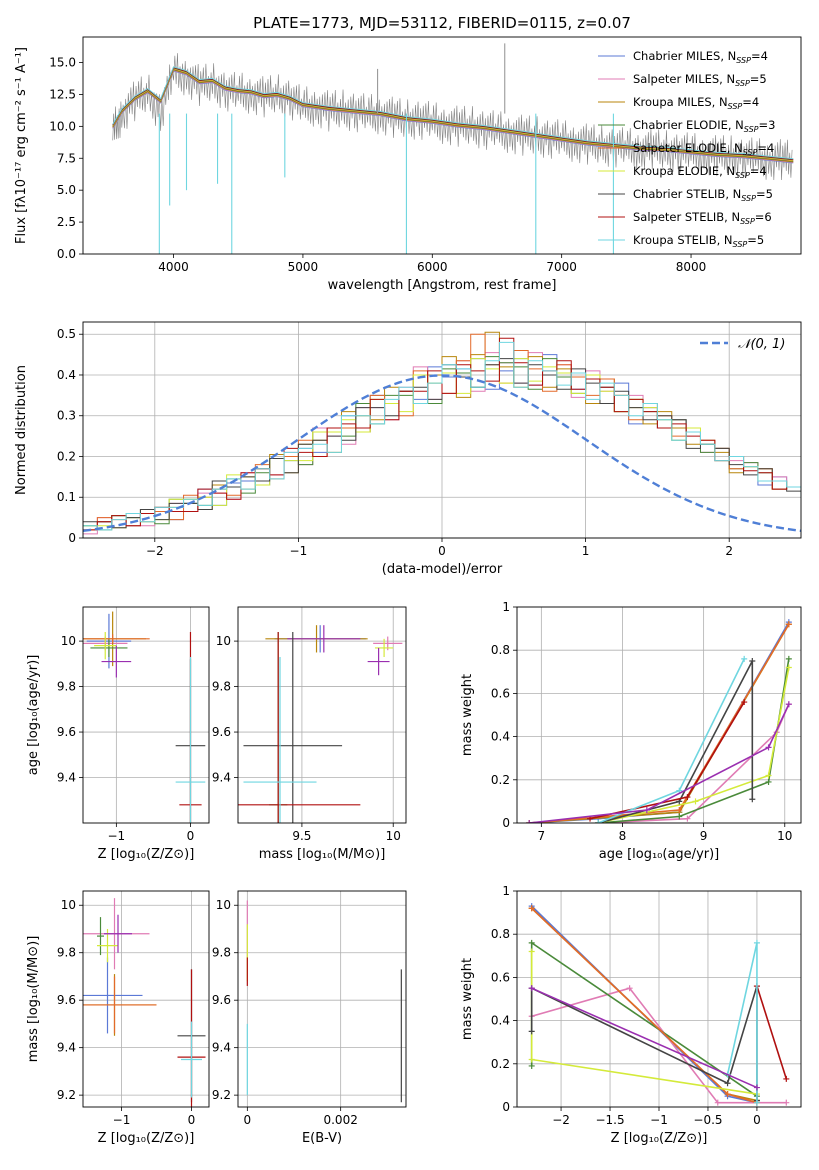 The image size is (819, 1170). Describe the element at coordinates (301, 836) in the screenshot. I see `x-tick-label: 9.5` at that location.